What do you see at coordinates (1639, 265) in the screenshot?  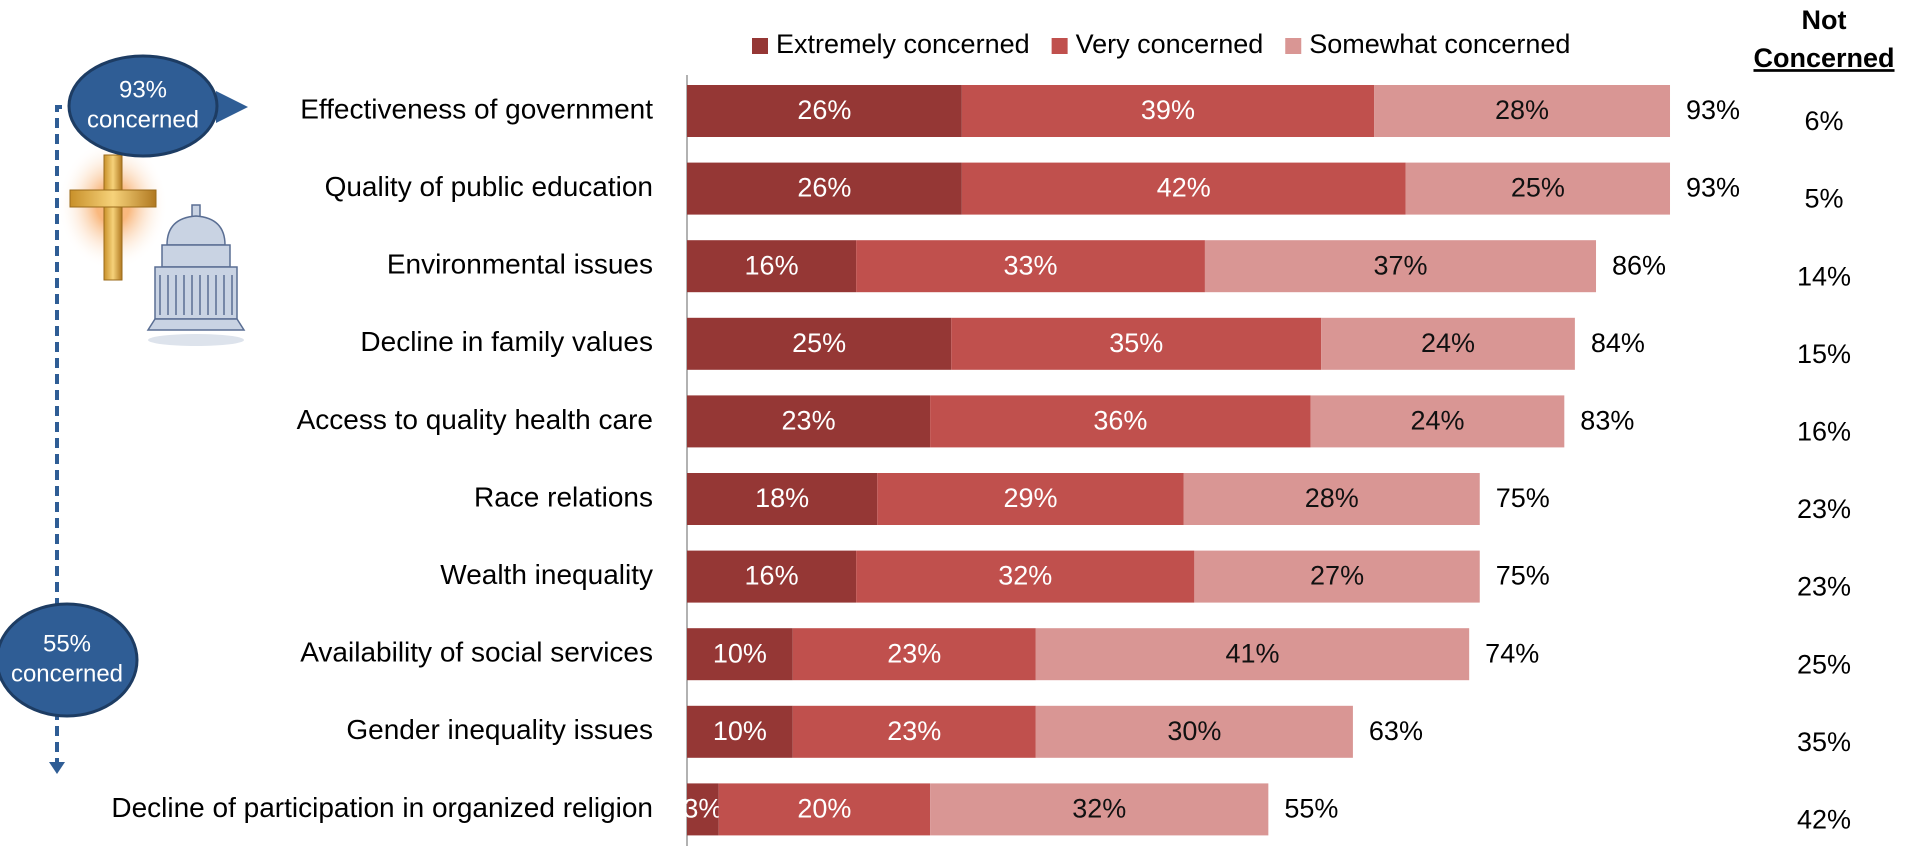 I see `total-label: 86%` at bounding box center [1639, 265].